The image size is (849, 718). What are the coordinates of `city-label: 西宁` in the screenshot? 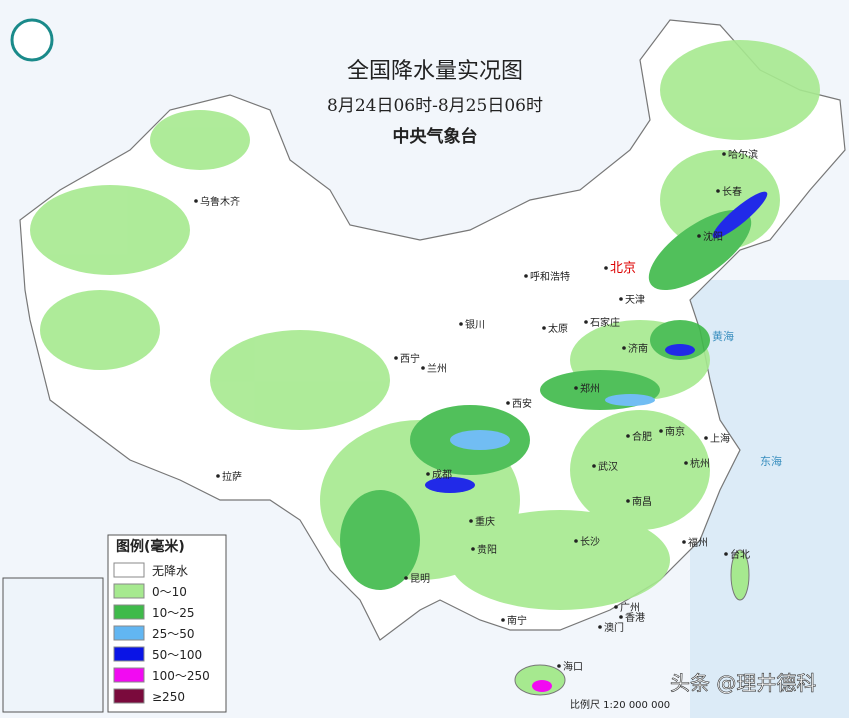 It's located at (410, 358).